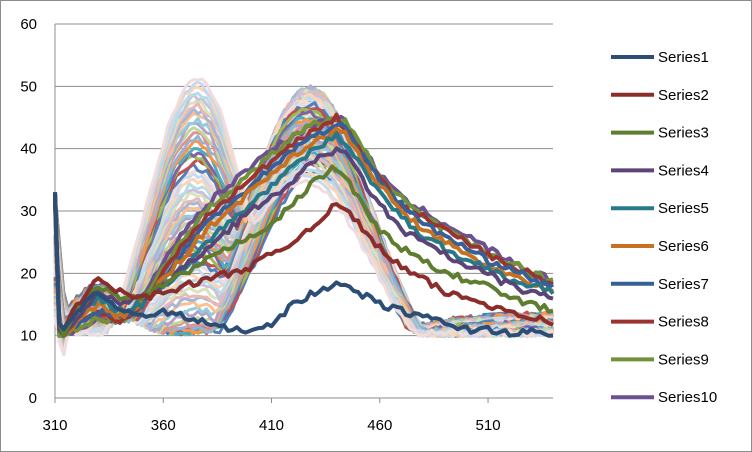 This screenshot has height=452, width=752. Describe the element at coordinates (28, 24) in the screenshot. I see `y-tick-label: 60` at that location.